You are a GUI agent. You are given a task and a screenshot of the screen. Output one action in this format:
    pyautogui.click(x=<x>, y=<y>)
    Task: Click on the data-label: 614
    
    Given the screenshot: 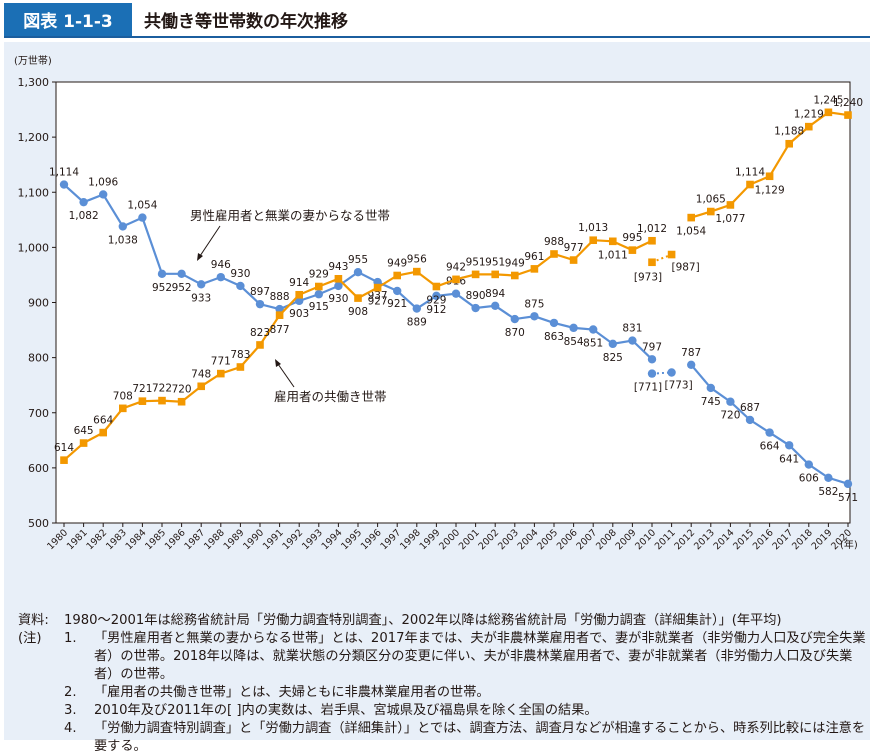 What is the action you would take?
    pyautogui.click(x=64, y=448)
    